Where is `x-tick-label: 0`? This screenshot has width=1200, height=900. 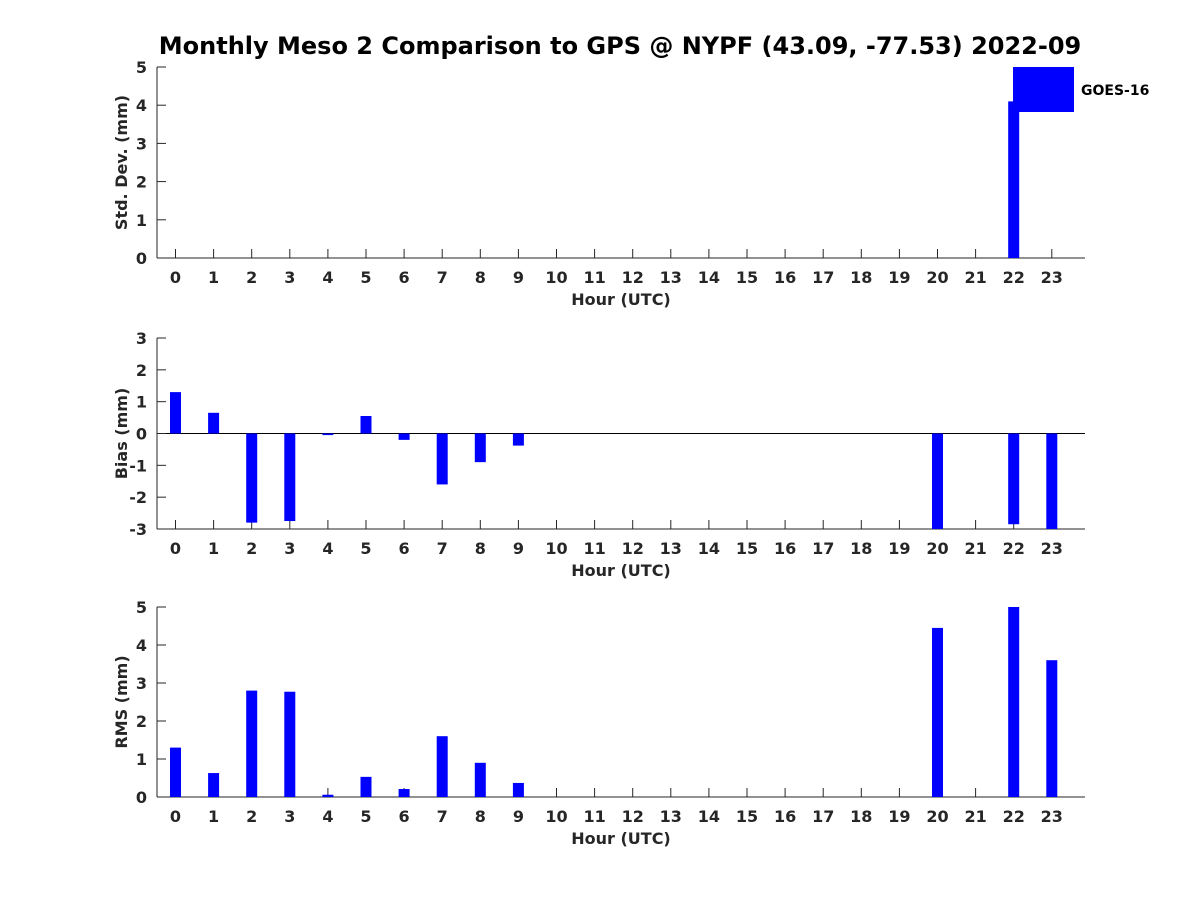 x-tick-label: 0 is located at coordinates (175, 548).